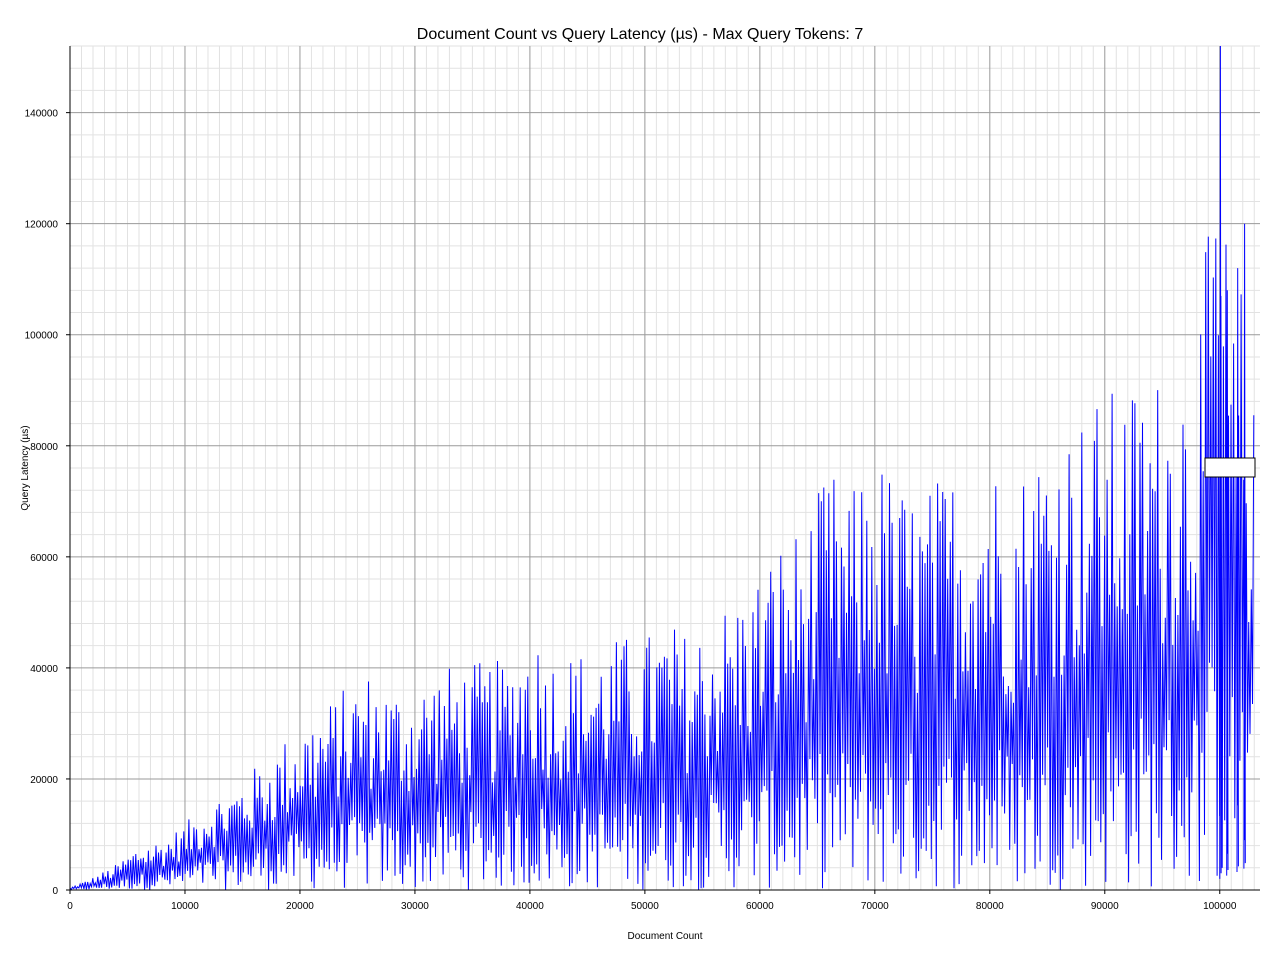 Image resolution: width=1280 pixels, height=960 pixels. I want to click on x-tick-label: 20000, so click(300, 906).